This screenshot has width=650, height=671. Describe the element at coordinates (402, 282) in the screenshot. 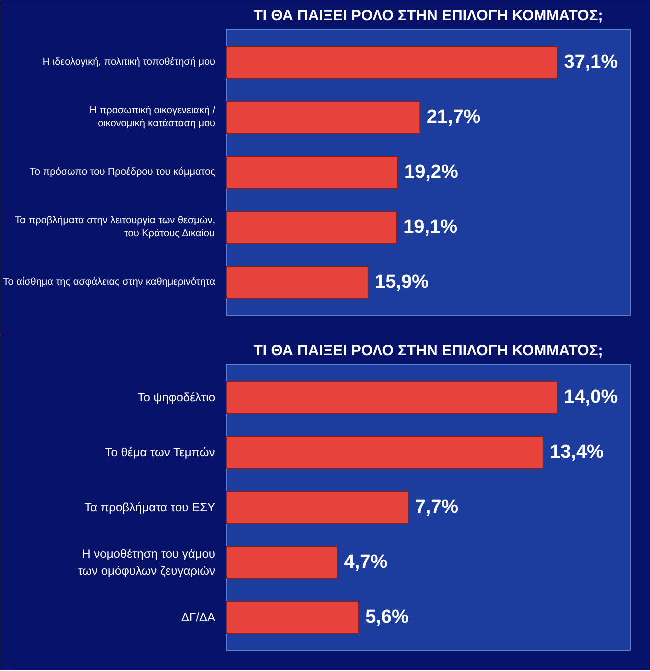

I see `data-label: 15,9%` at that location.